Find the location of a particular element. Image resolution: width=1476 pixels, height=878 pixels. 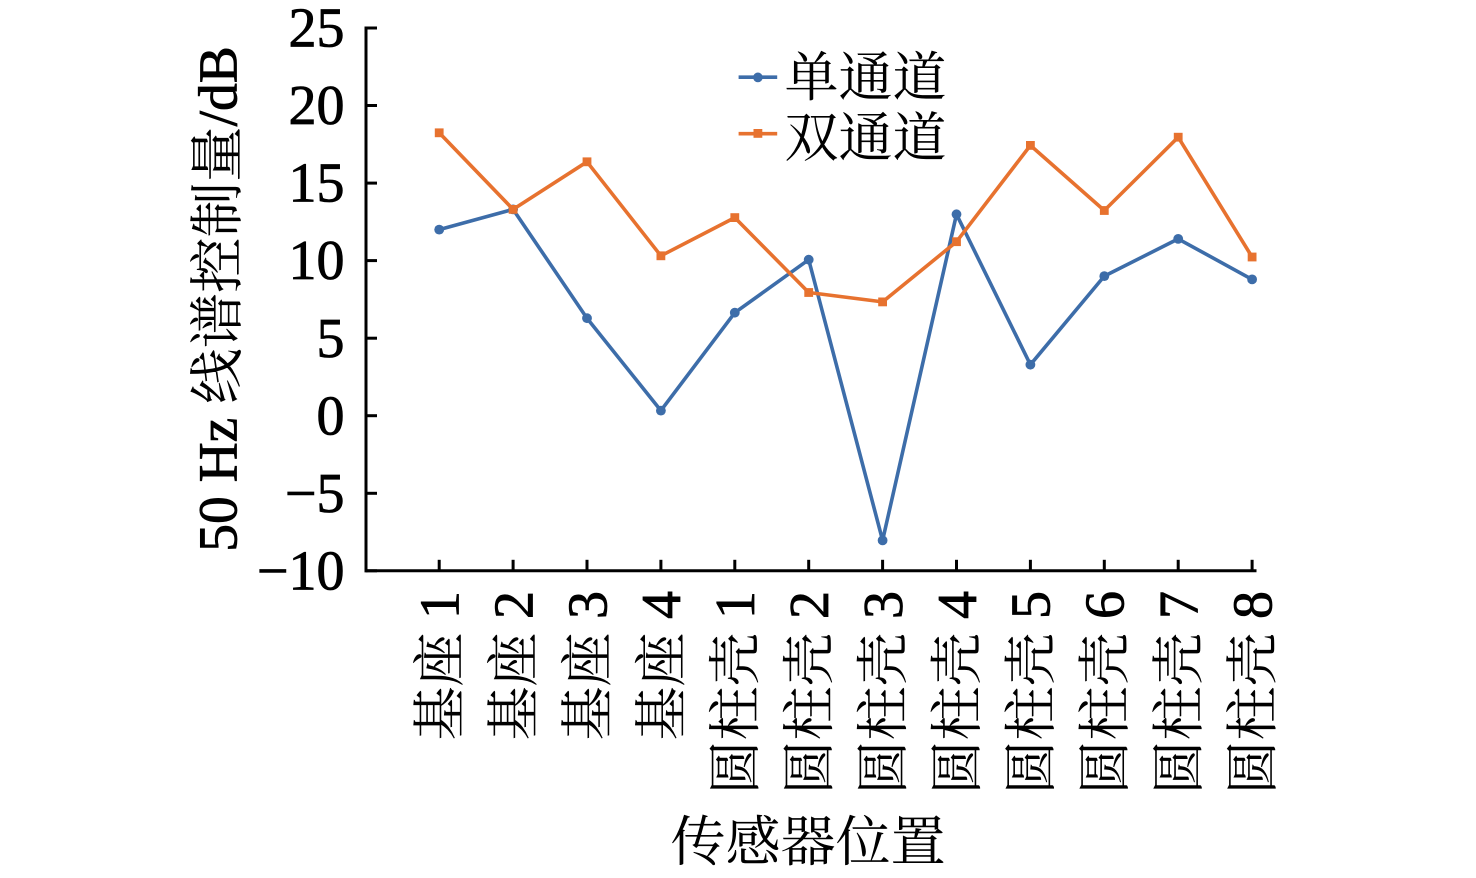

svg-text: 20 is located at coordinates (317, 106).